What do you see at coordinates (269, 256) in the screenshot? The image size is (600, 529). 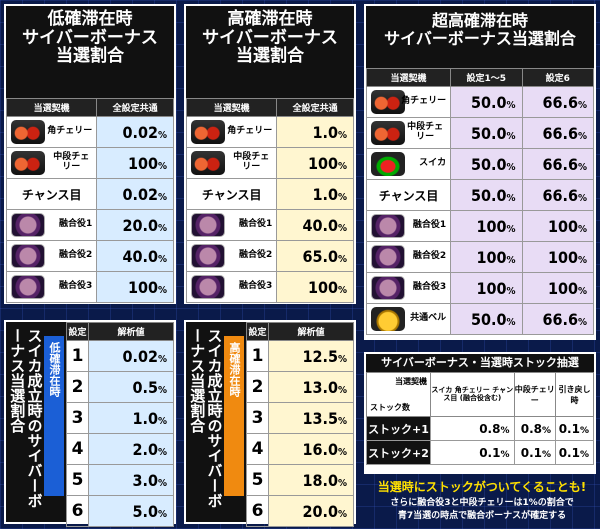 I see `table-row: 融合役2 65.0%` at bounding box center [269, 256].